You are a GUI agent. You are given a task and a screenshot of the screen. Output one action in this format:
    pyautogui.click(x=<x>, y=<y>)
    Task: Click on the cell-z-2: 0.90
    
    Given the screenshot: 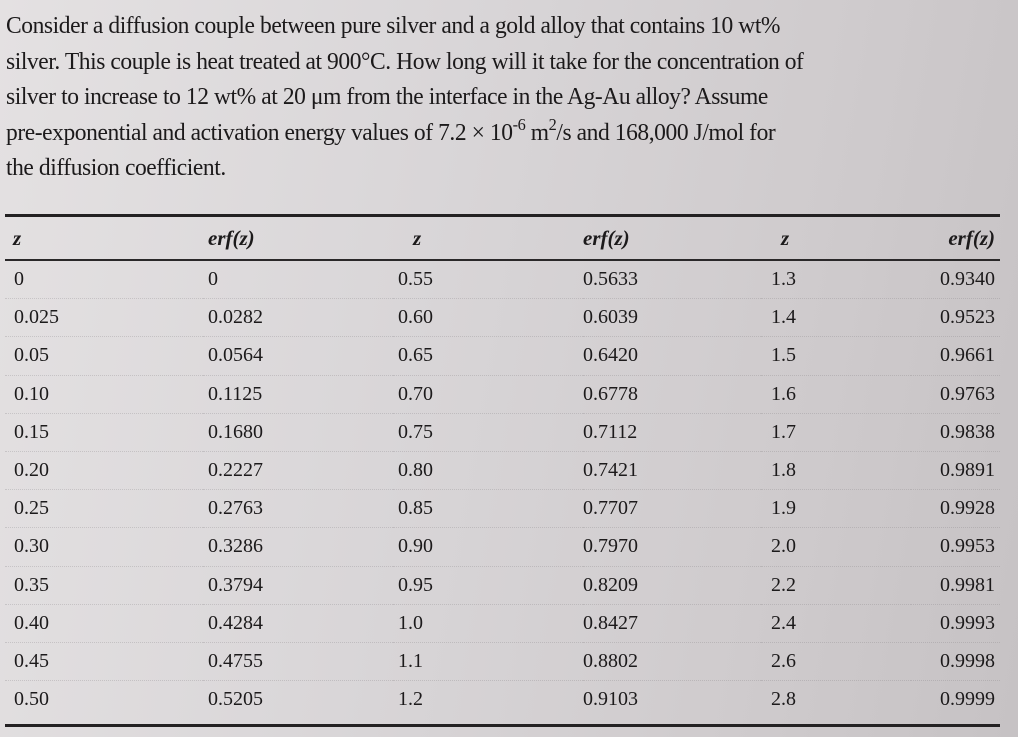 What is the action you would take?
    pyautogui.click(x=488, y=547)
    